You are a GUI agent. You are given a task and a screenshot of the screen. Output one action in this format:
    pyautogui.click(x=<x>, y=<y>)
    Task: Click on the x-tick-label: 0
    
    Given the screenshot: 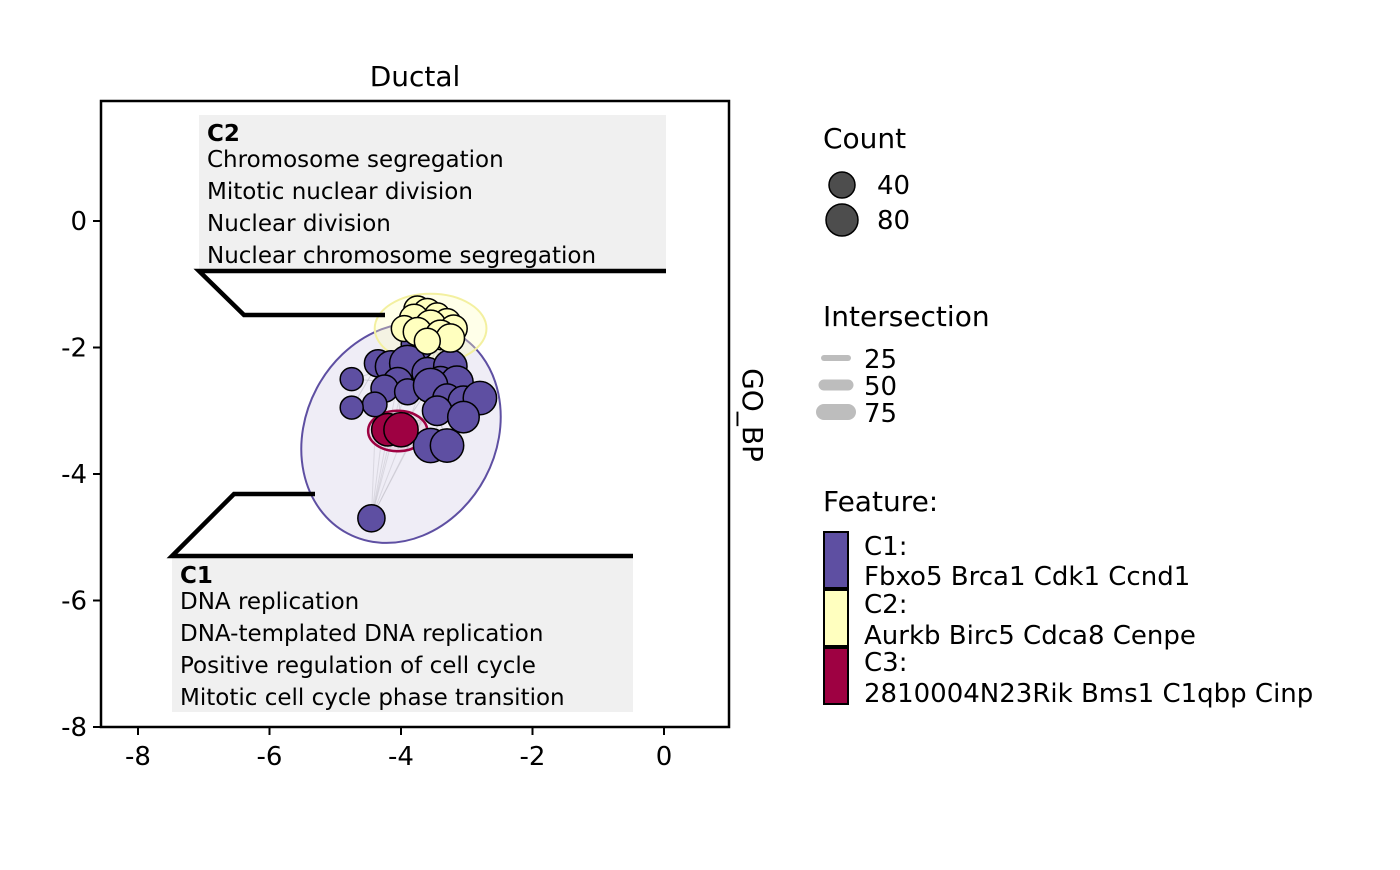 What is the action you would take?
    pyautogui.click(x=664, y=757)
    